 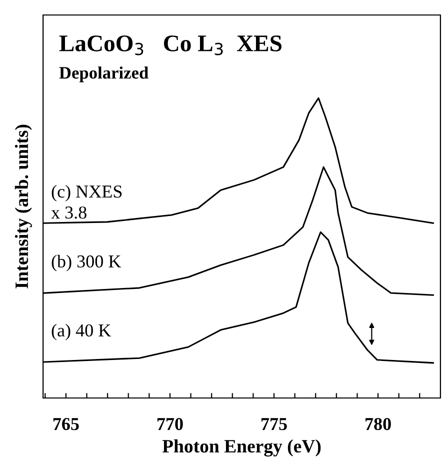 I want to click on x-tick-label: 775, so click(x=274, y=424).